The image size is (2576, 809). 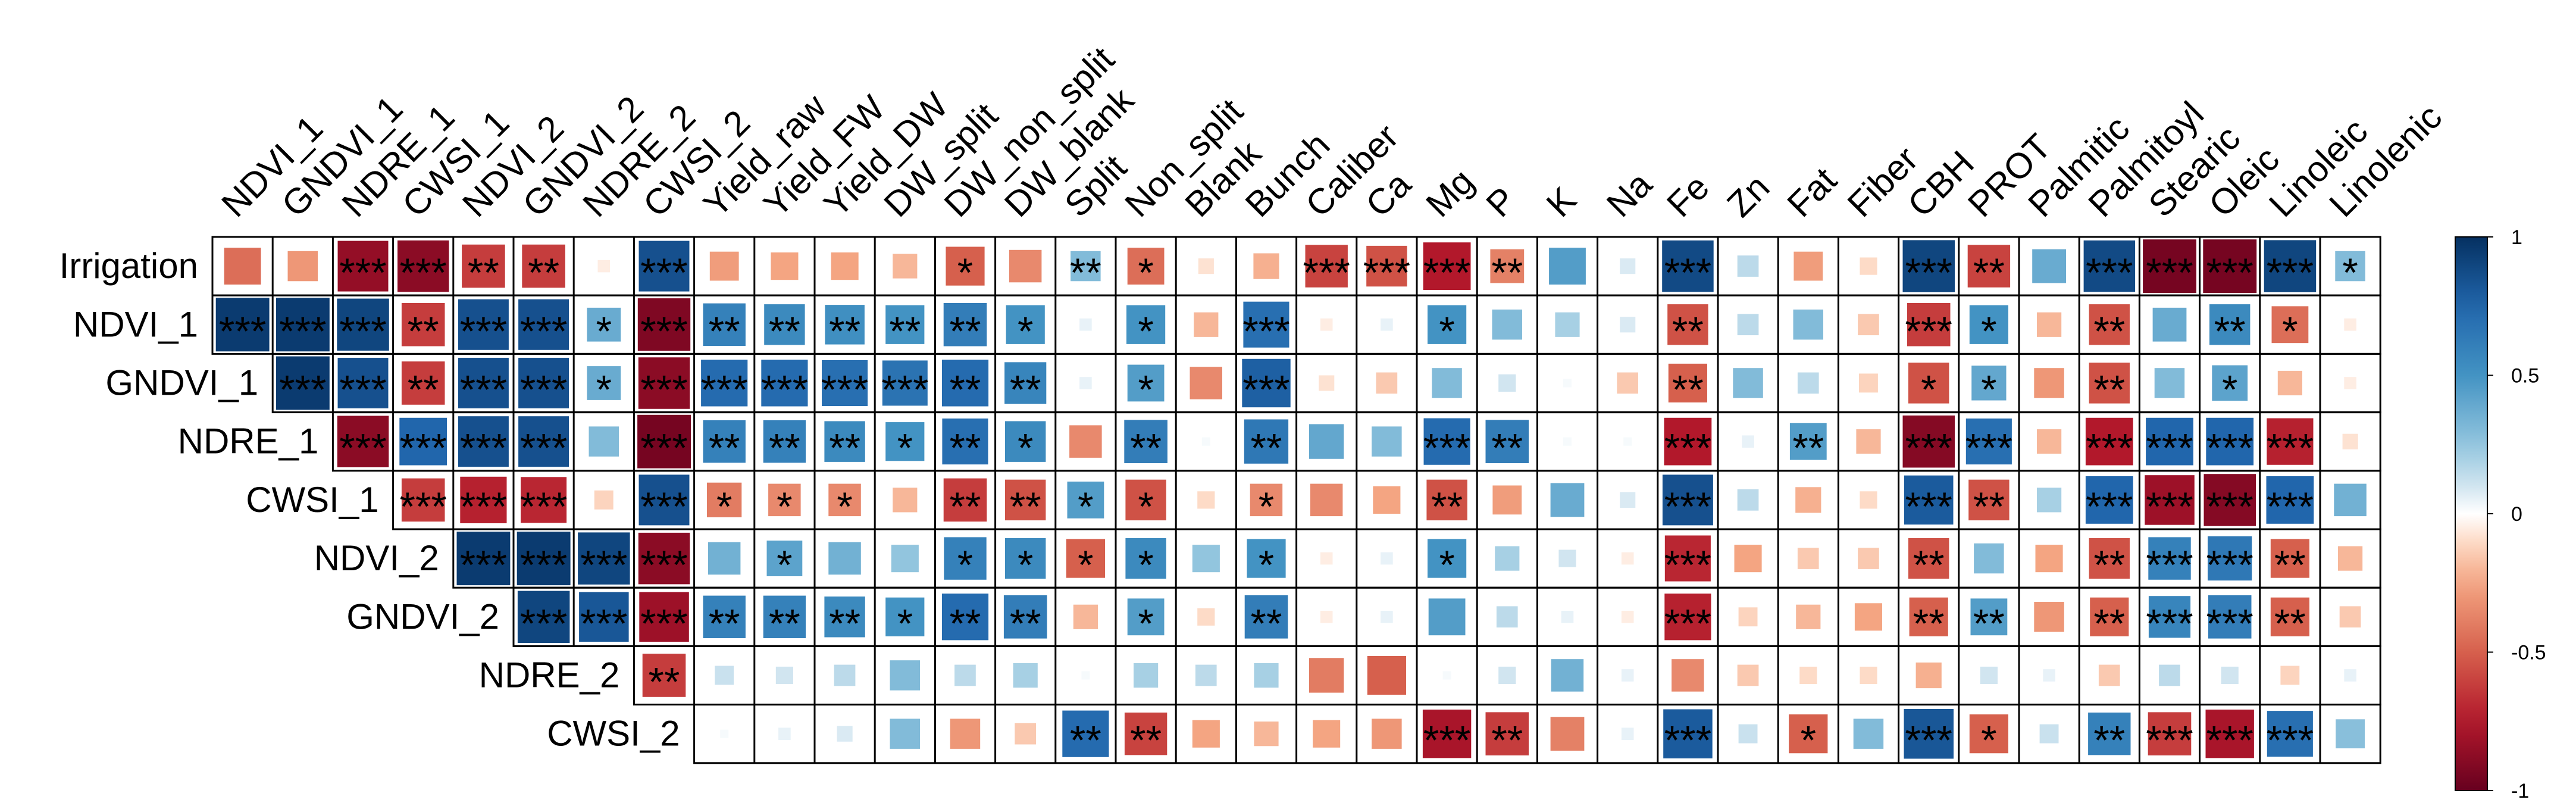 What do you see at coordinates (1501, 202) in the screenshot?
I see `column-label: P` at bounding box center [1501, 202].